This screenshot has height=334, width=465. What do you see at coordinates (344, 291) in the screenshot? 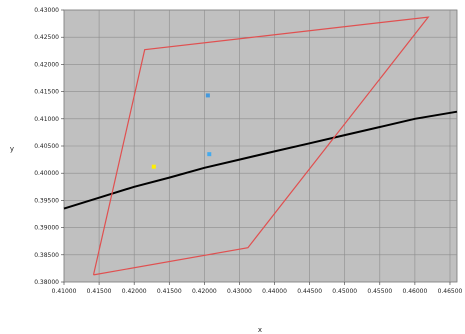
I see `x-tick-label: 0.45000` at bounding box center [344, 291].